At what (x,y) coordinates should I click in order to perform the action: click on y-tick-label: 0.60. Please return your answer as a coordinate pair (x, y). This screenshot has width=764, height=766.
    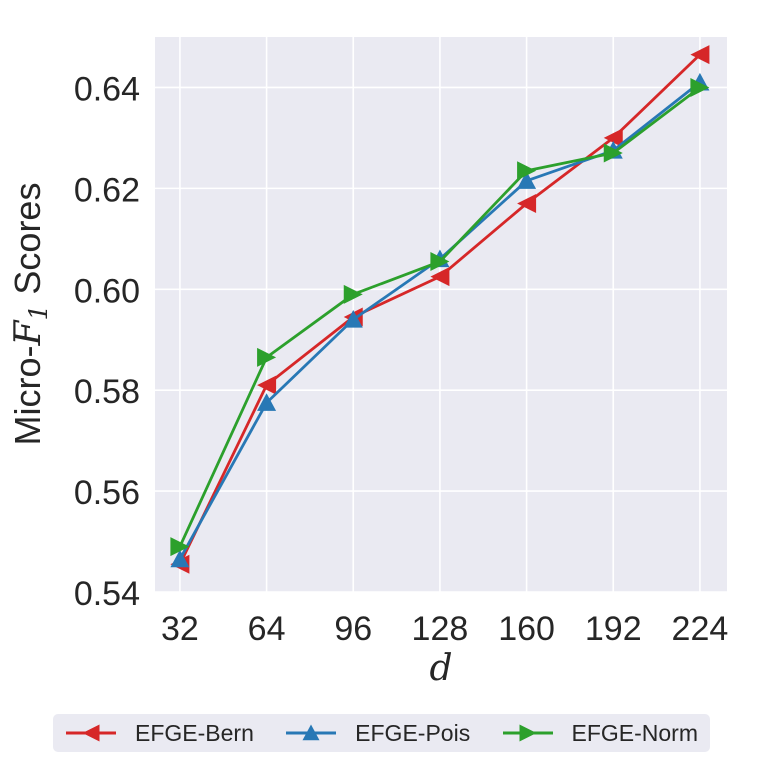
    Looking at the image, I should click on (107, 291).